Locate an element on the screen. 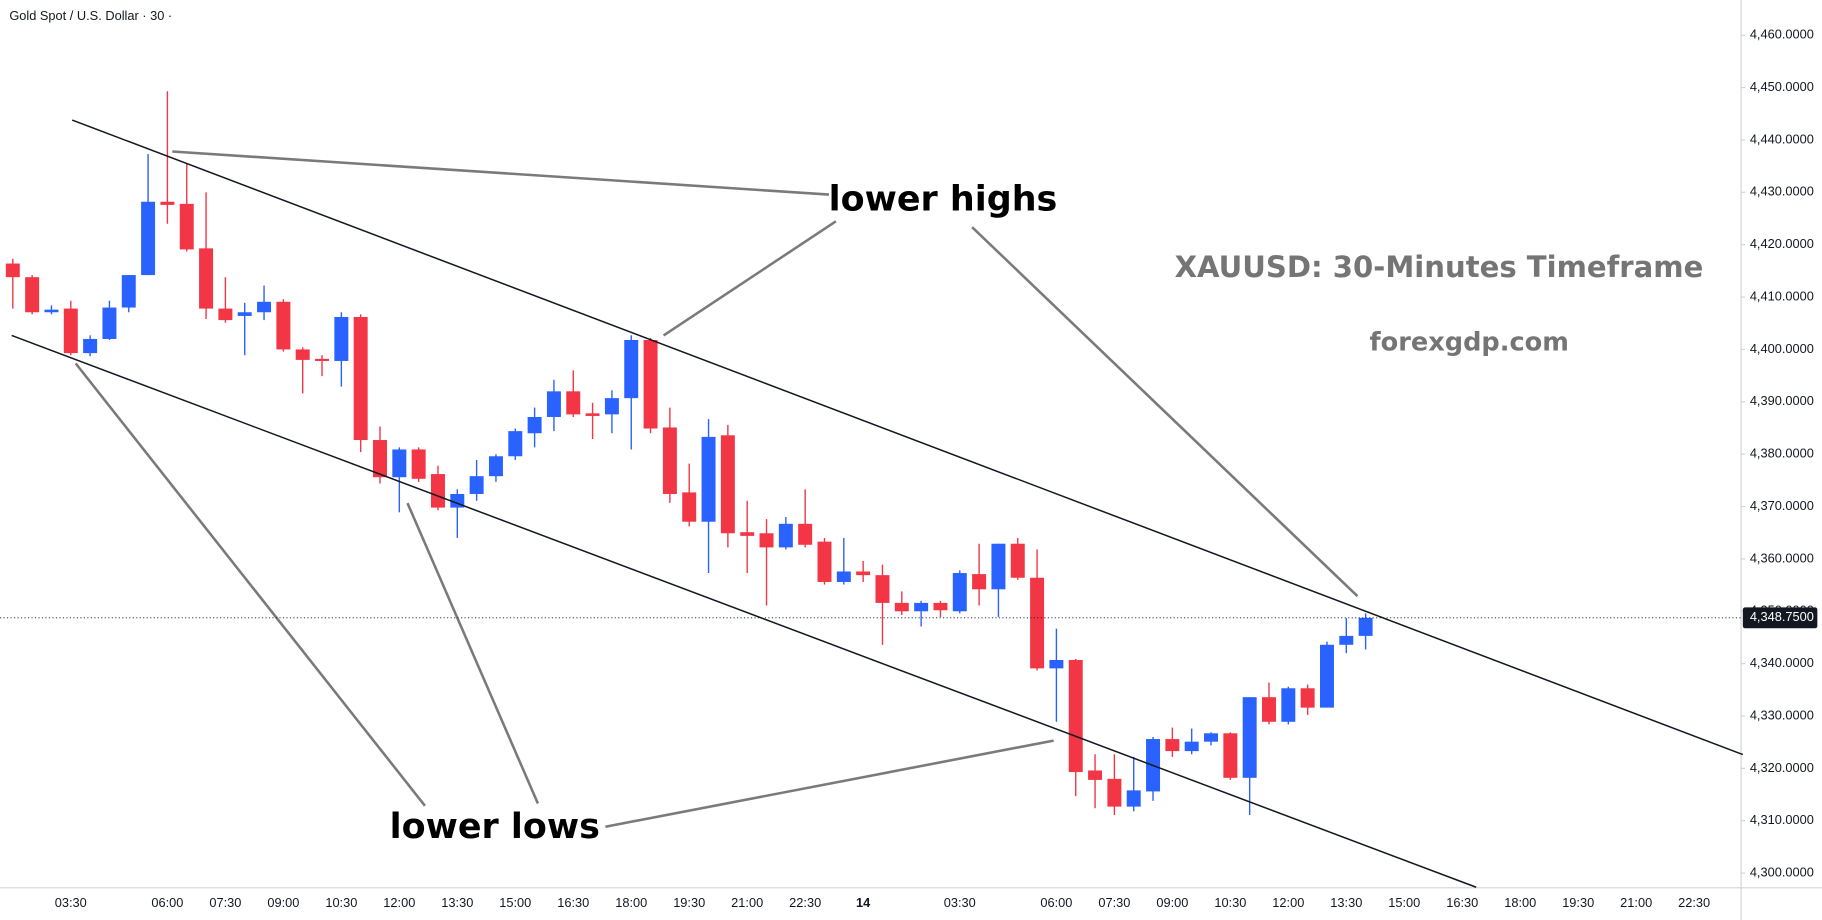 The height and width of the screenshot is (920, 1822). watermark-site: forexgdp.com is located at coordinates (1469, 343).